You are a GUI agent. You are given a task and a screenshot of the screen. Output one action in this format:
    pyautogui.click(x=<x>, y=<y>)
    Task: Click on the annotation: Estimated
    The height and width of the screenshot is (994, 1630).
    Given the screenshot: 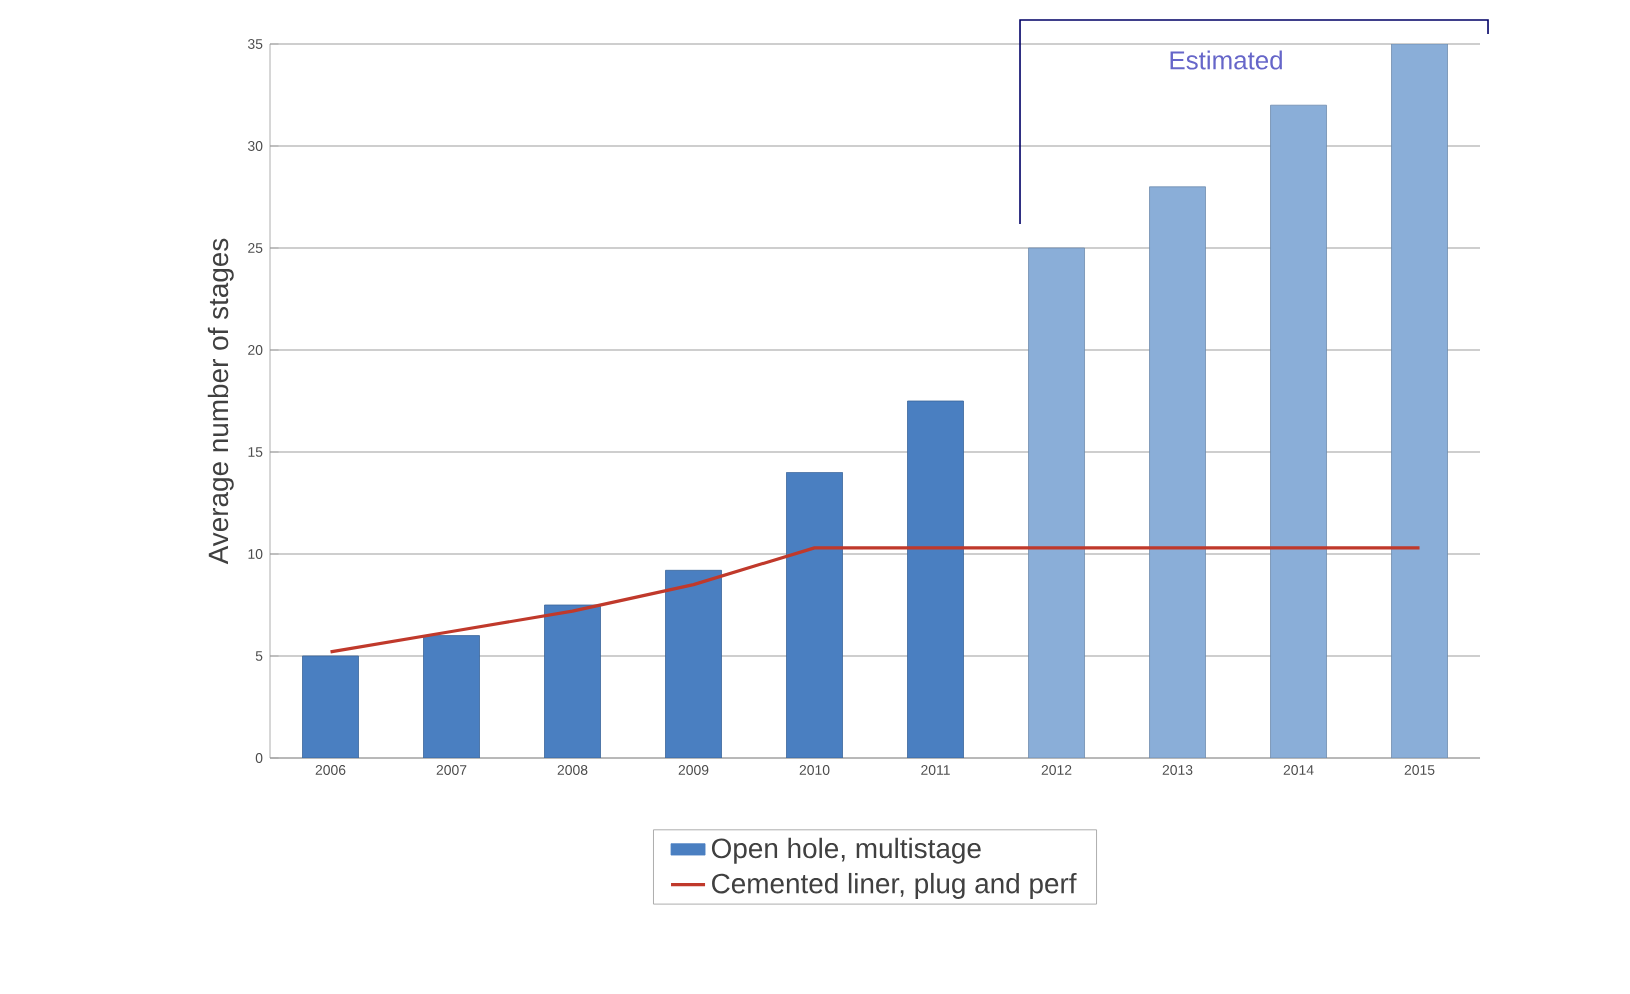 What is the action you would take?
    pyautogui.click(x=1226, y=60)
    